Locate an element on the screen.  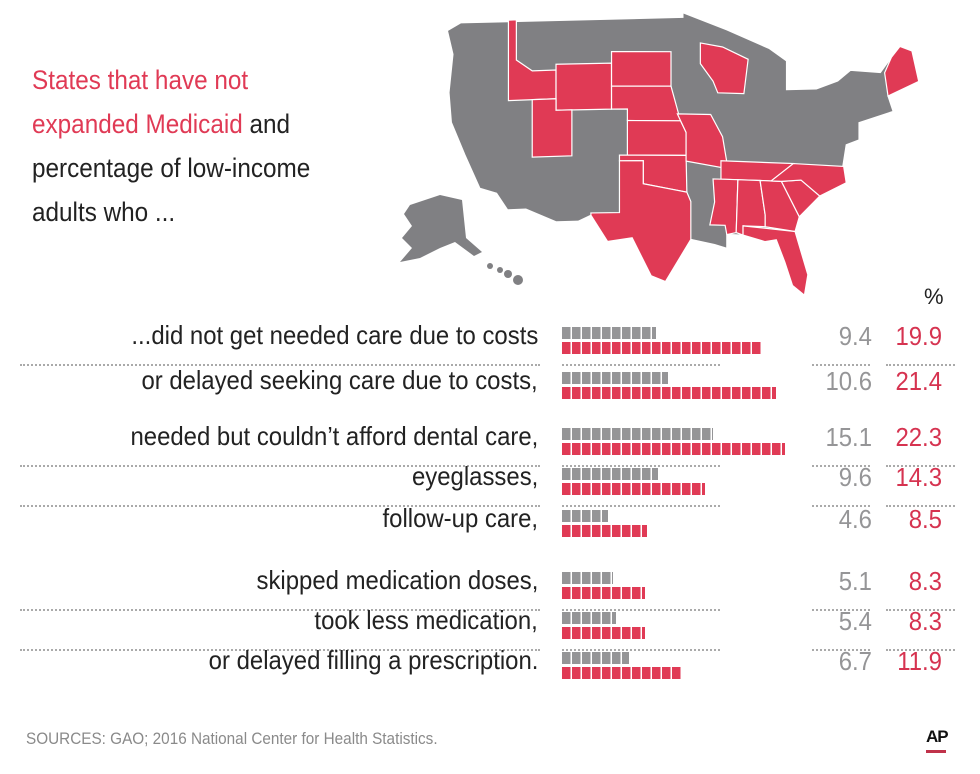
row-label: or delayed seeking care due to costs, is located at coordinates (339, 380).